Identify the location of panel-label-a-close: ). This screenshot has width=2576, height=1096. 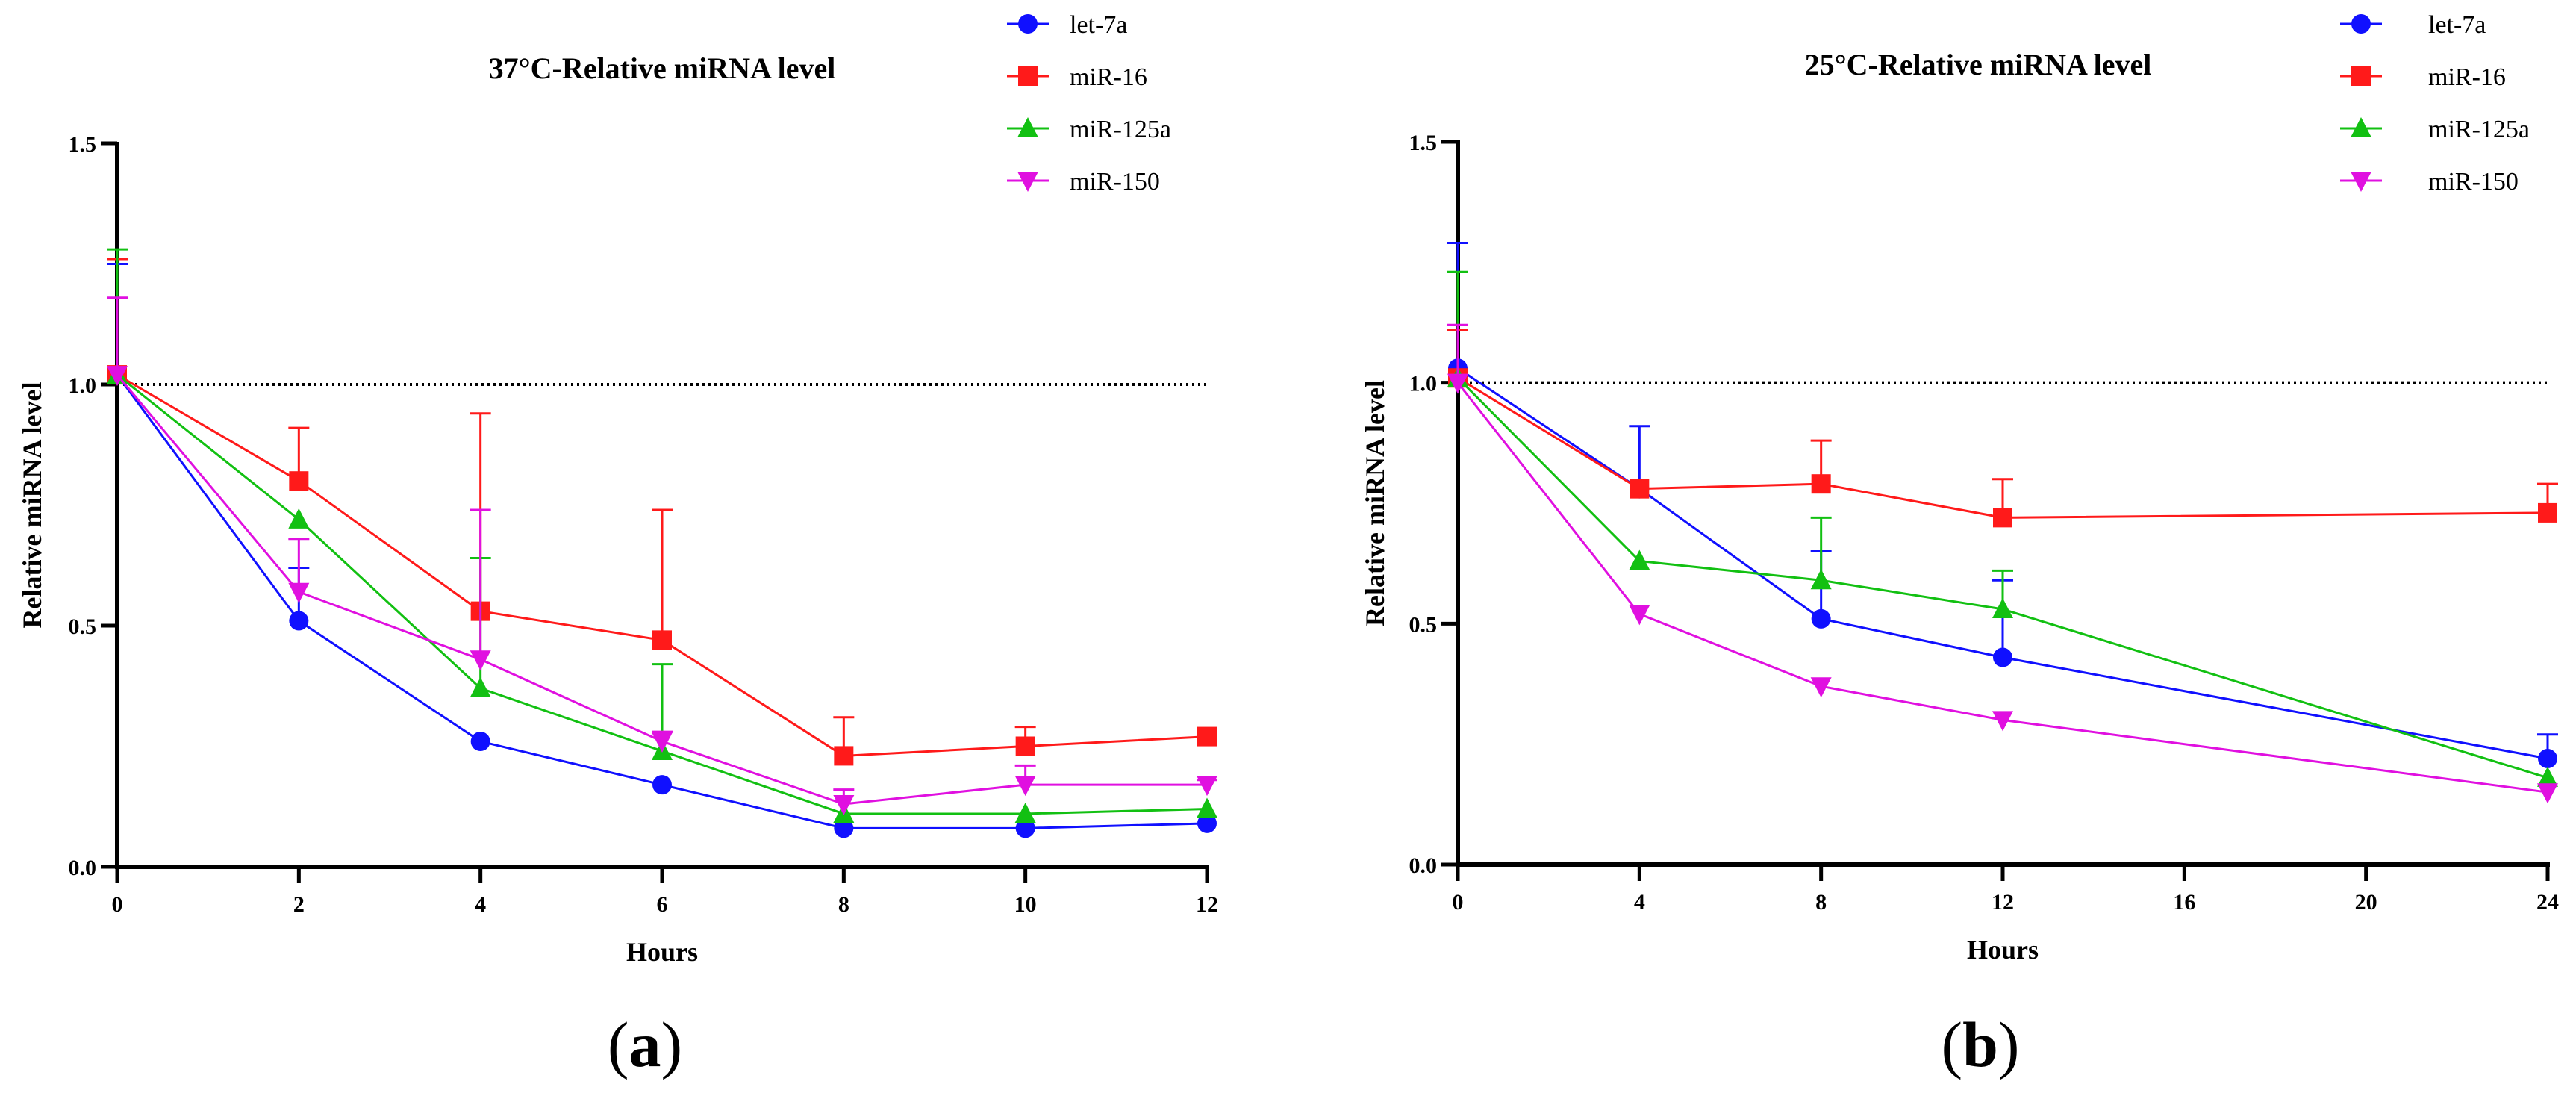
(672, 1044).